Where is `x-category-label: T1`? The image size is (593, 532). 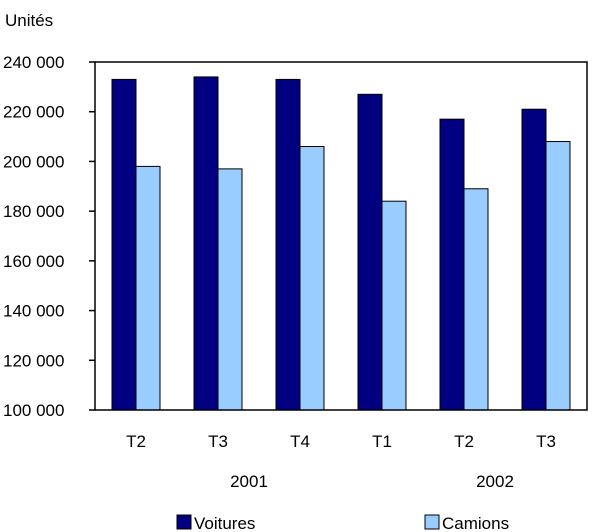 x-category-label: T1 is located at coordinates (382, 441).